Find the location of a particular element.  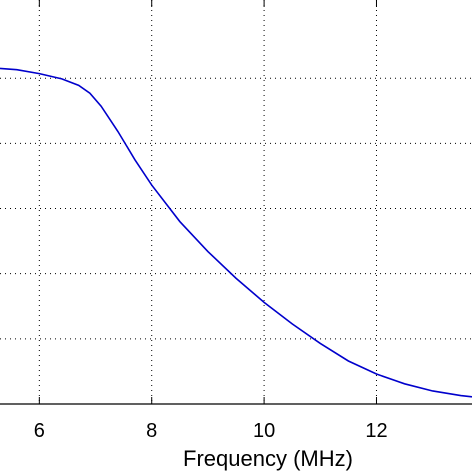

x-tick-label-10: 10 is located at coordinates (264, 431).